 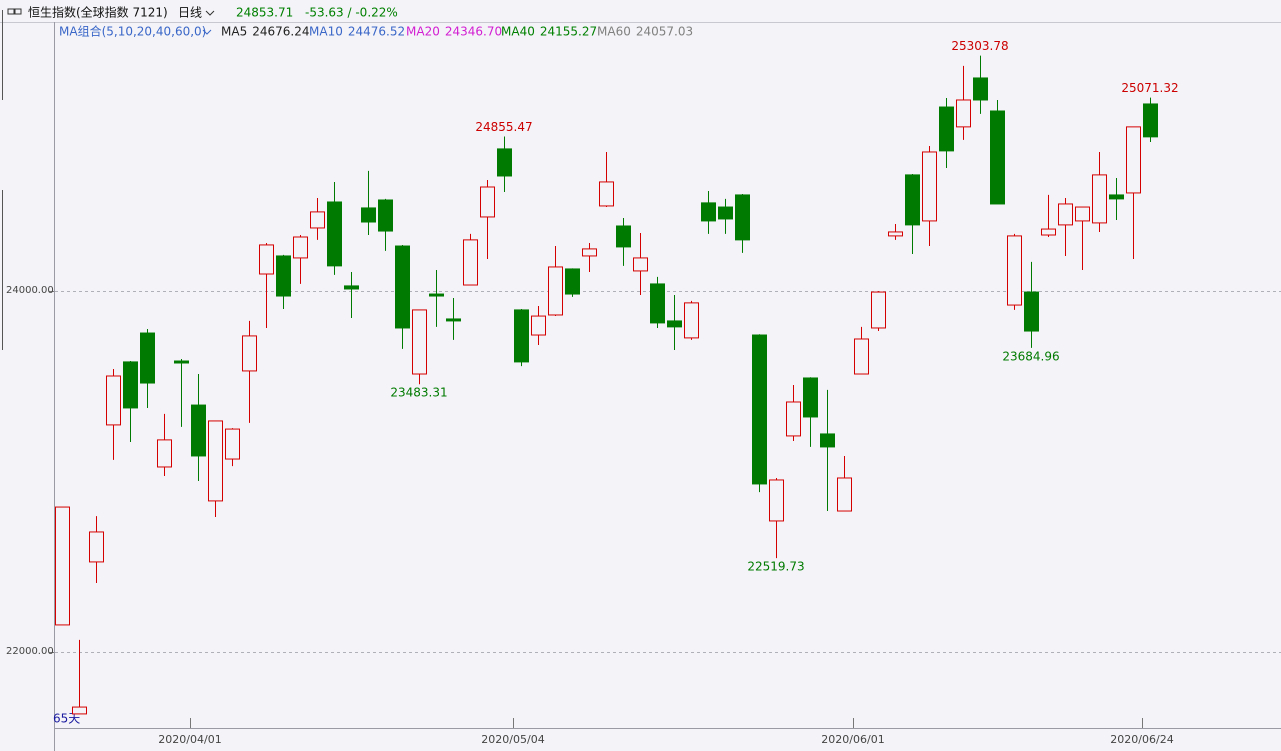 What do you see at coordinates (376, 32) in the screenshot?
I see `ma-legend-value: 24476.52` at bounding box center [376, 32].